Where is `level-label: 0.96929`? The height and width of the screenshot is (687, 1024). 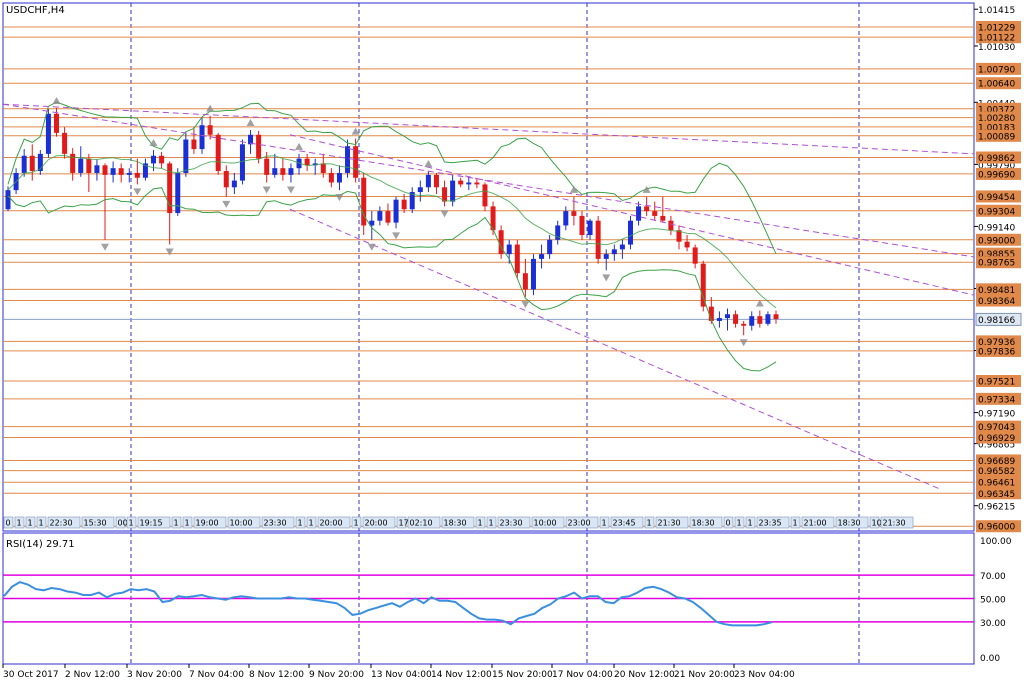 level-label: 0.96929 is located at coordinates (996, 439).